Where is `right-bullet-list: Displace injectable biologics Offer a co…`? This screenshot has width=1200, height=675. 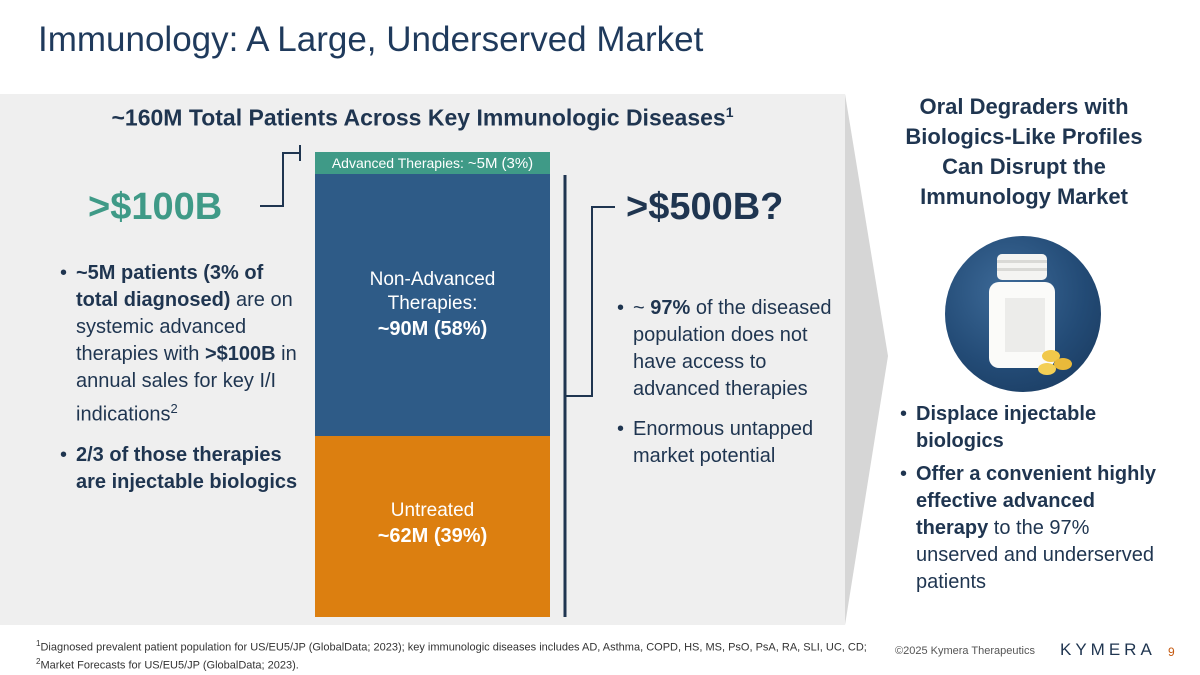 right-bullet-list: Displace injectable biologics Offer a co… is located at coordinates (1030, 501).